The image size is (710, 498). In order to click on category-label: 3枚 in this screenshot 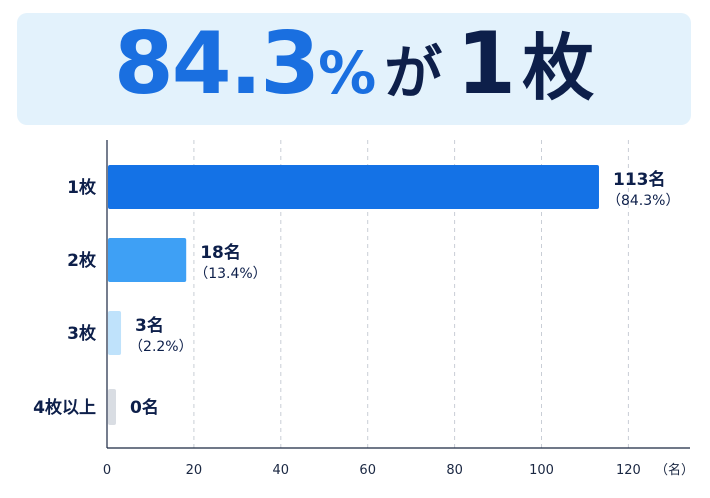, I will do `click(82, 333)`.